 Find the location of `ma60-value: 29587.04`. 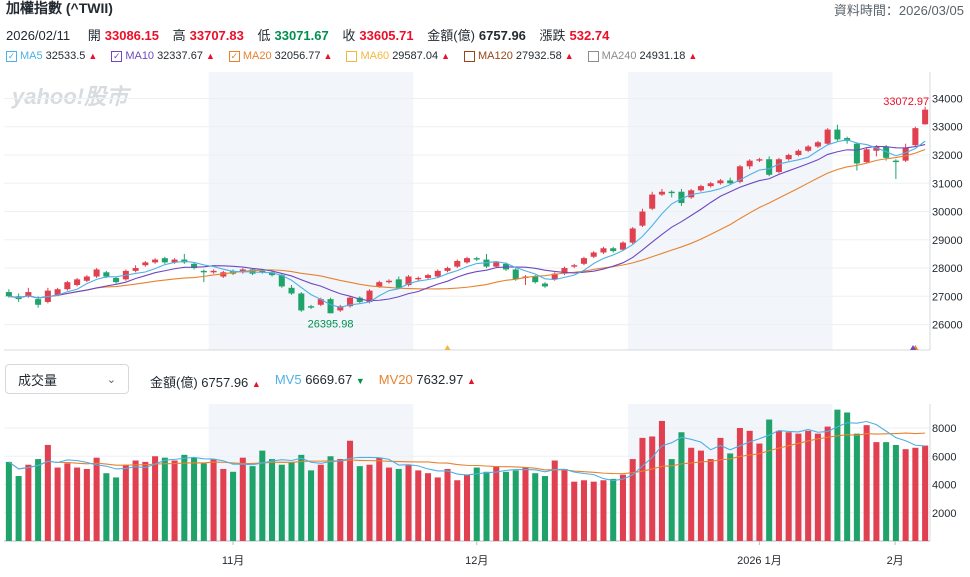

ma60-value: 29587.04 is located at coordinates (415, 56).